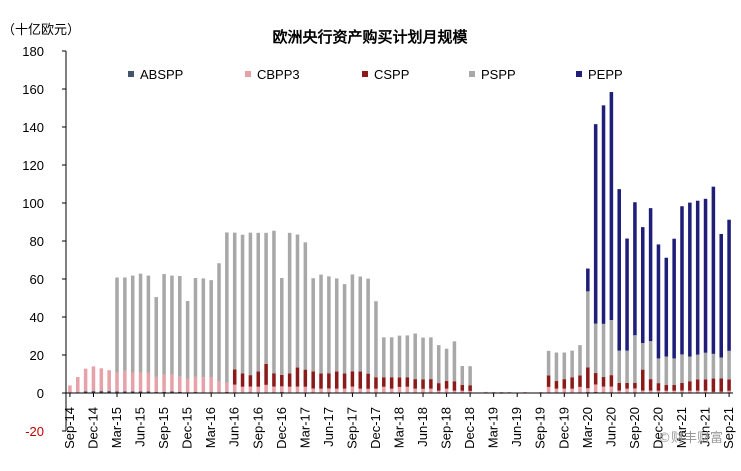  Describe the element at coordinates (391, 74) in the screenshot. I see `legend-label-cspp: CSPP` at that location.